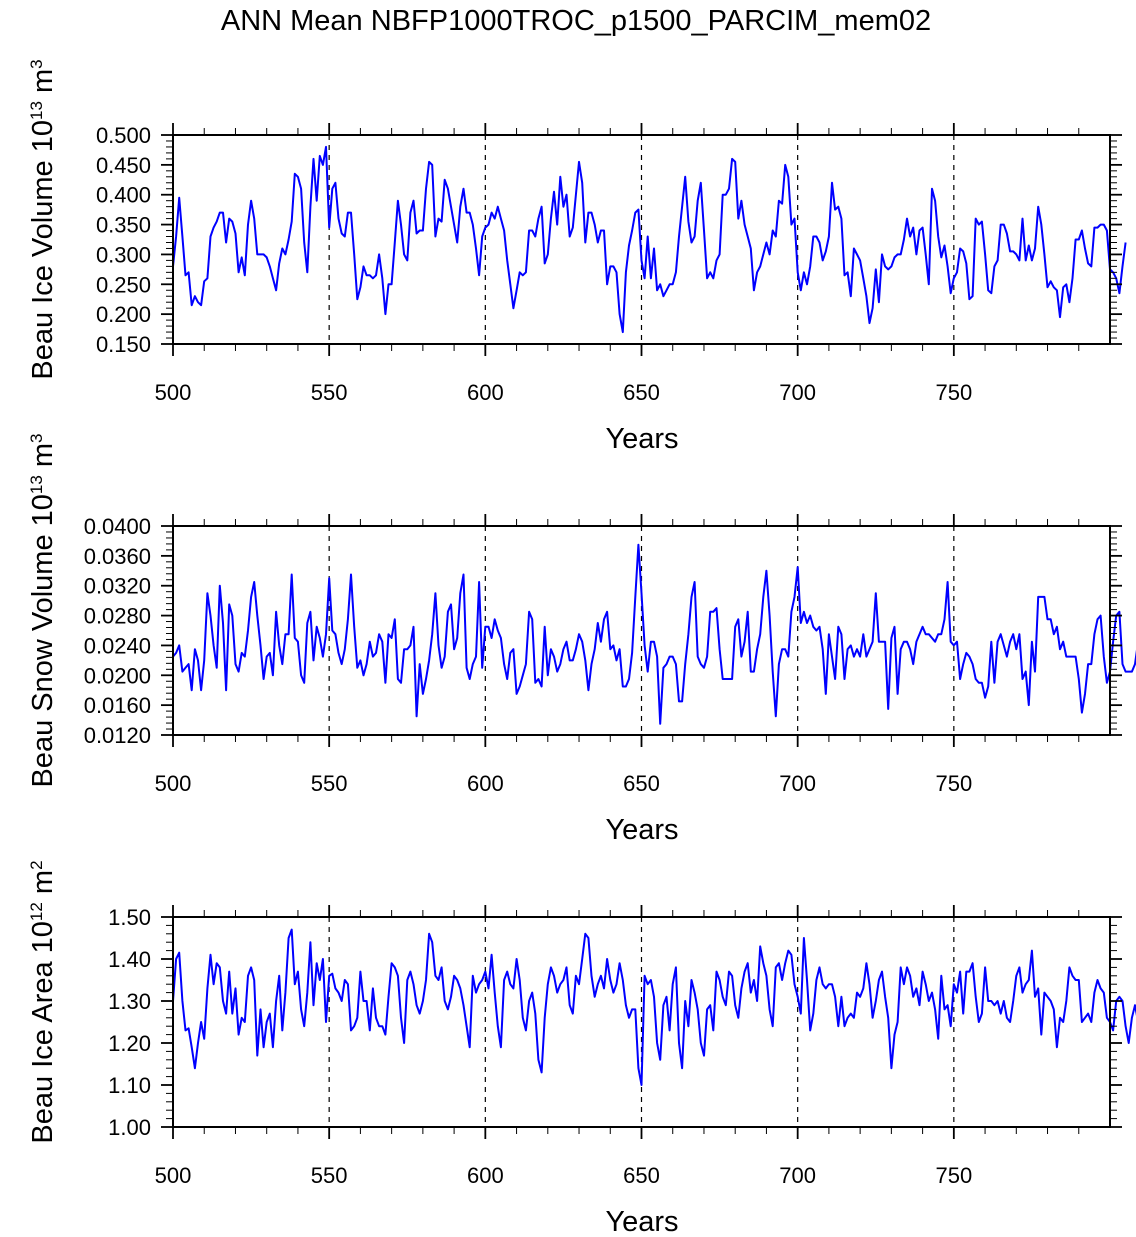 This screenshot has width=1136, height=1237. Describe the element at coordinates (129, 1127) in the screenshot. I see `y-tick-label: 1.00` at that location.